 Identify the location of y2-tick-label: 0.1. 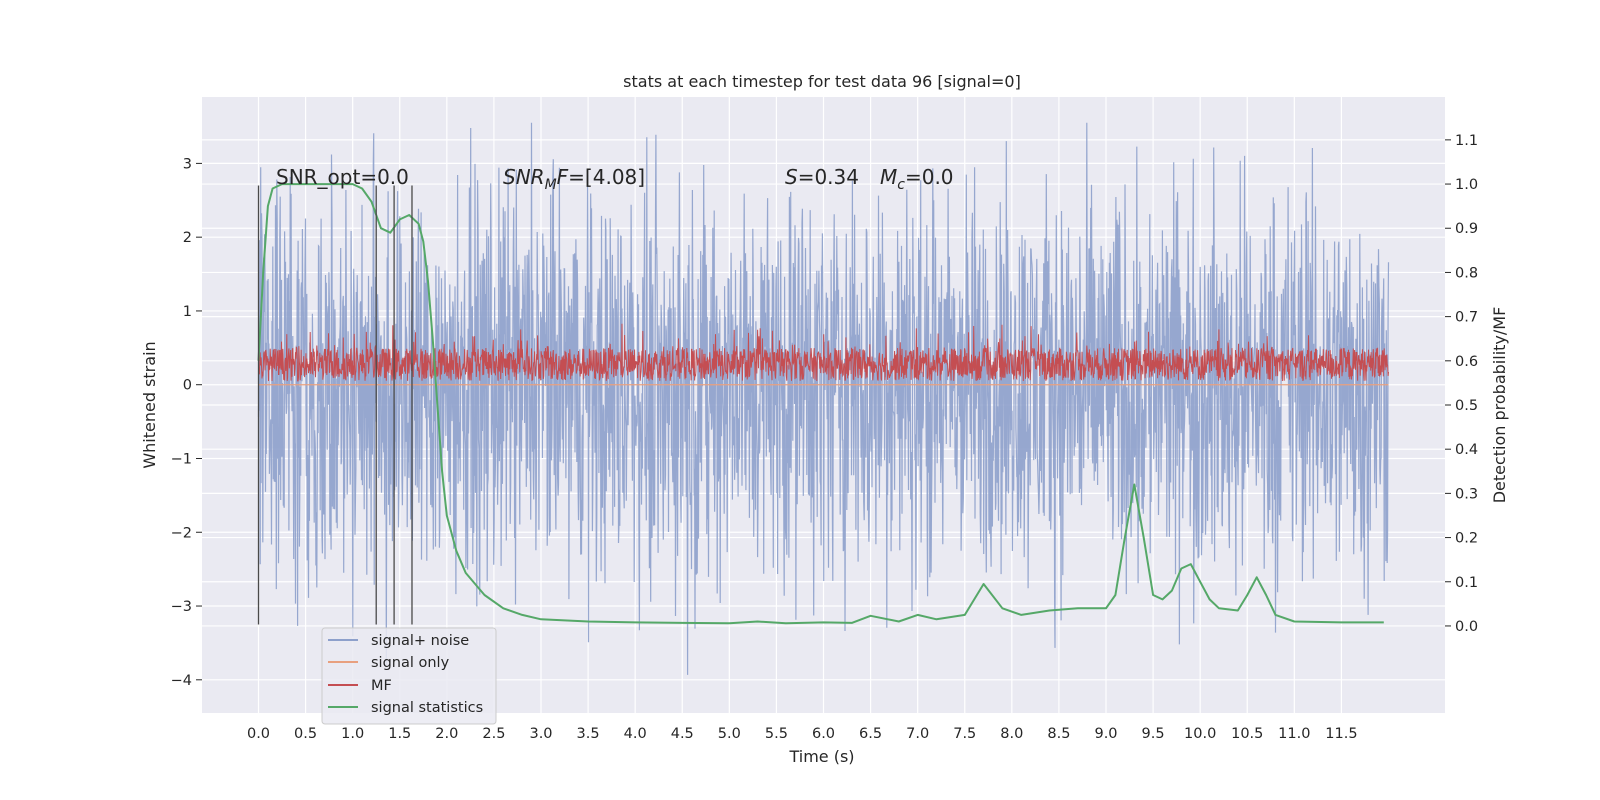
(1466, 583).